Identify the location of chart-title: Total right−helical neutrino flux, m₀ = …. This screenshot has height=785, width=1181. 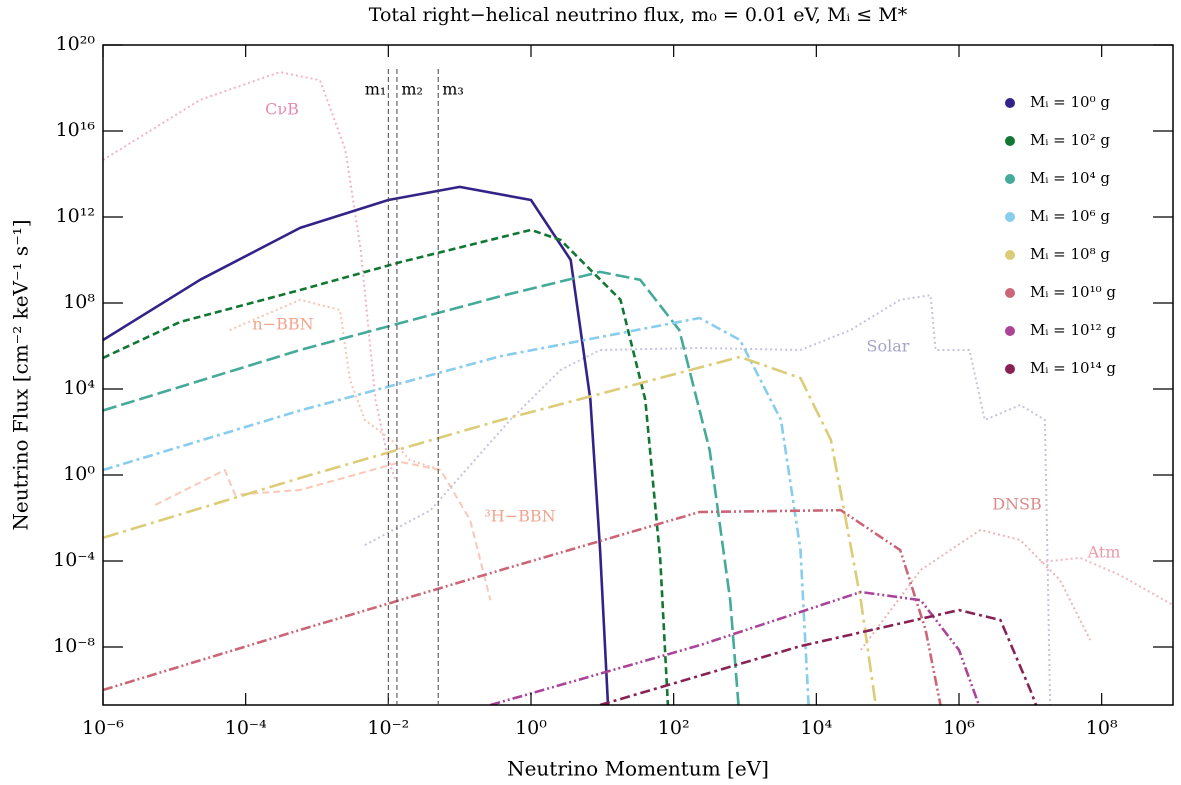
(638, 15).